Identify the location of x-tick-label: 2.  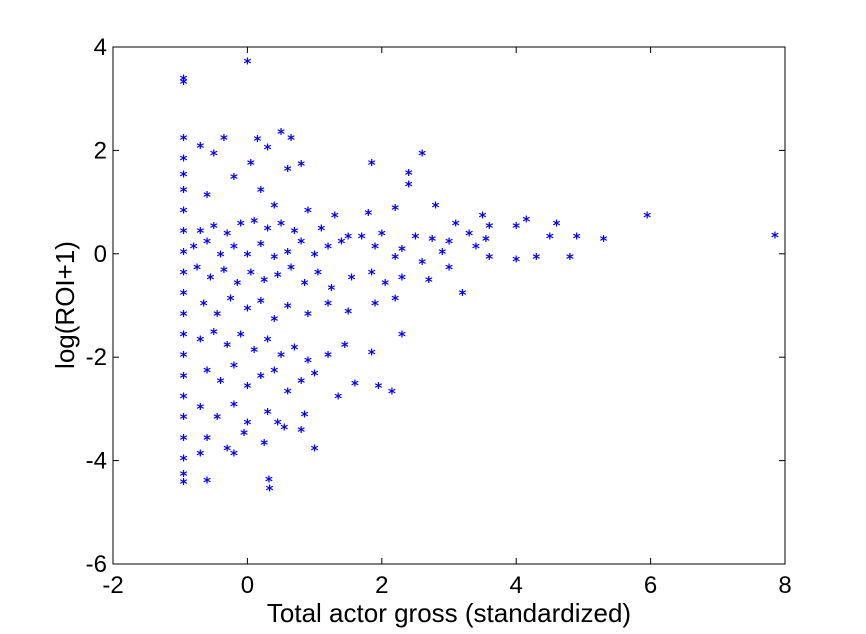
(381, 585).